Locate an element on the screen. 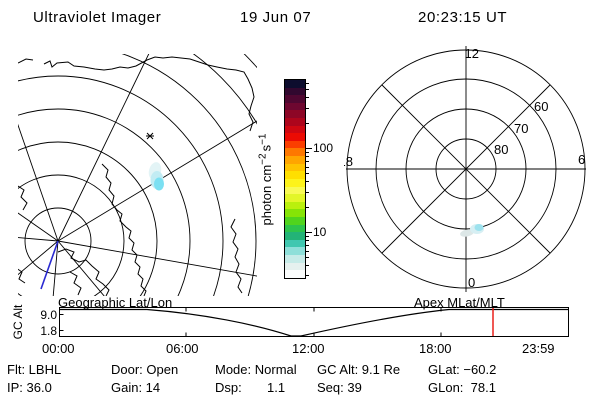  status-flt: Flt: LBHL is located at coordinates (34, 369).